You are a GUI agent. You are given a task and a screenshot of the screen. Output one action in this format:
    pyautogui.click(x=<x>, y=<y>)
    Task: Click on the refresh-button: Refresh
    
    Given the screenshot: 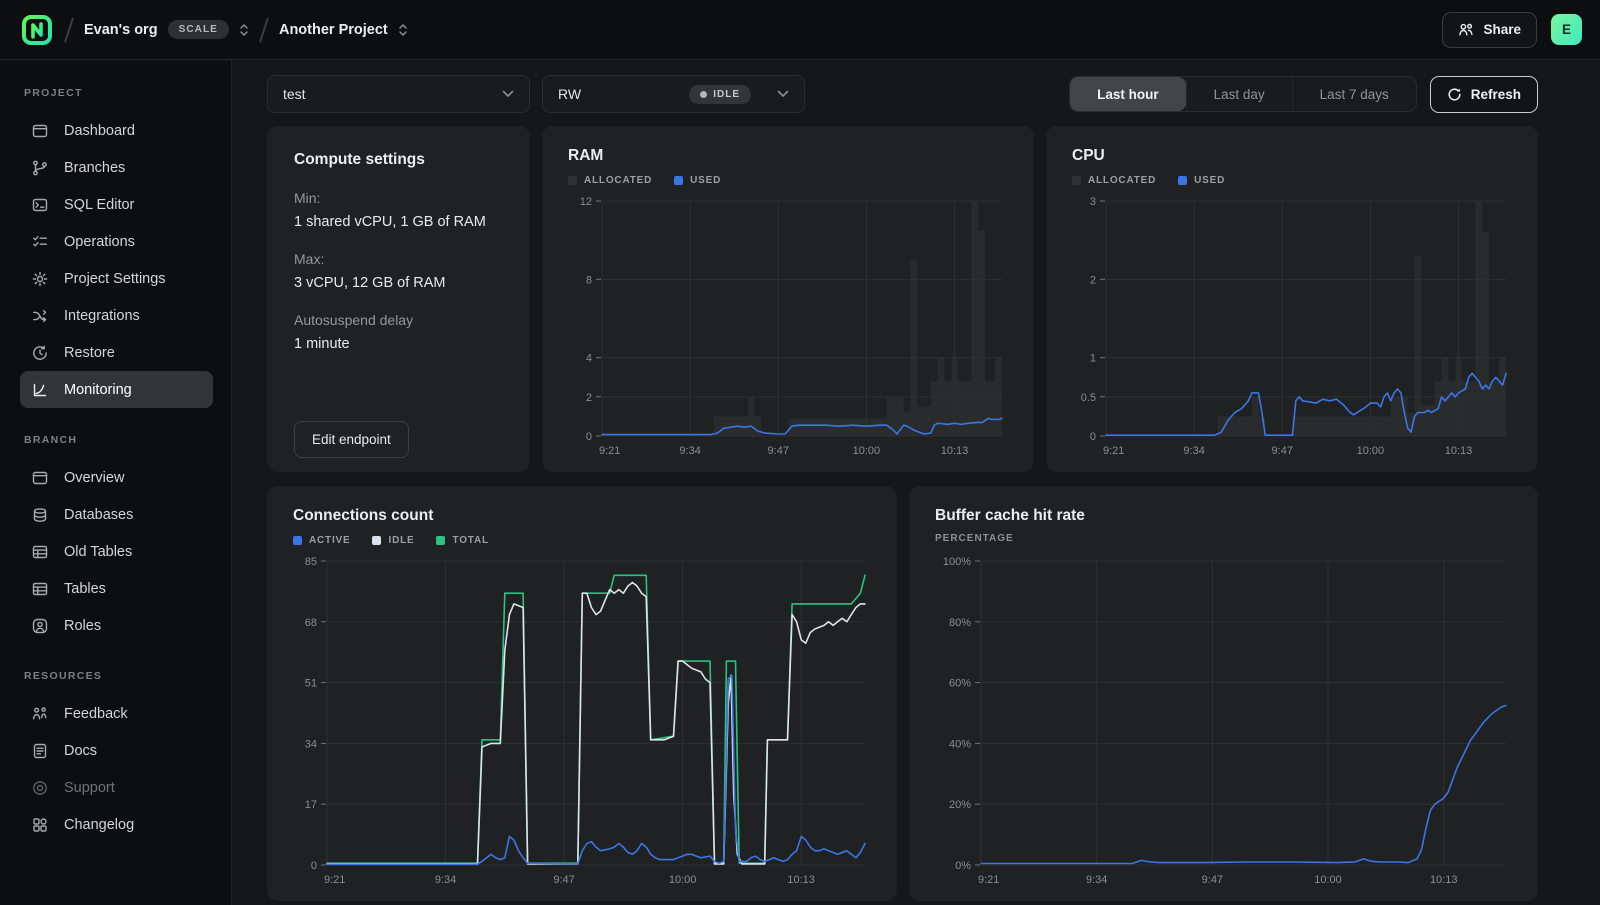 What is the action you would take?
    pyautogui.click(x=1483, y=94)
    